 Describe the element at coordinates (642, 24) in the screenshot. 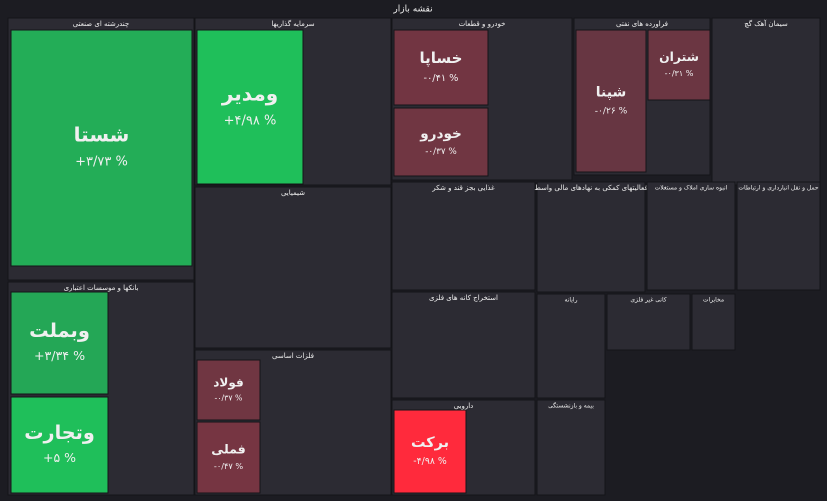

I see `sector-label: فراورده های نفتی` at that location.